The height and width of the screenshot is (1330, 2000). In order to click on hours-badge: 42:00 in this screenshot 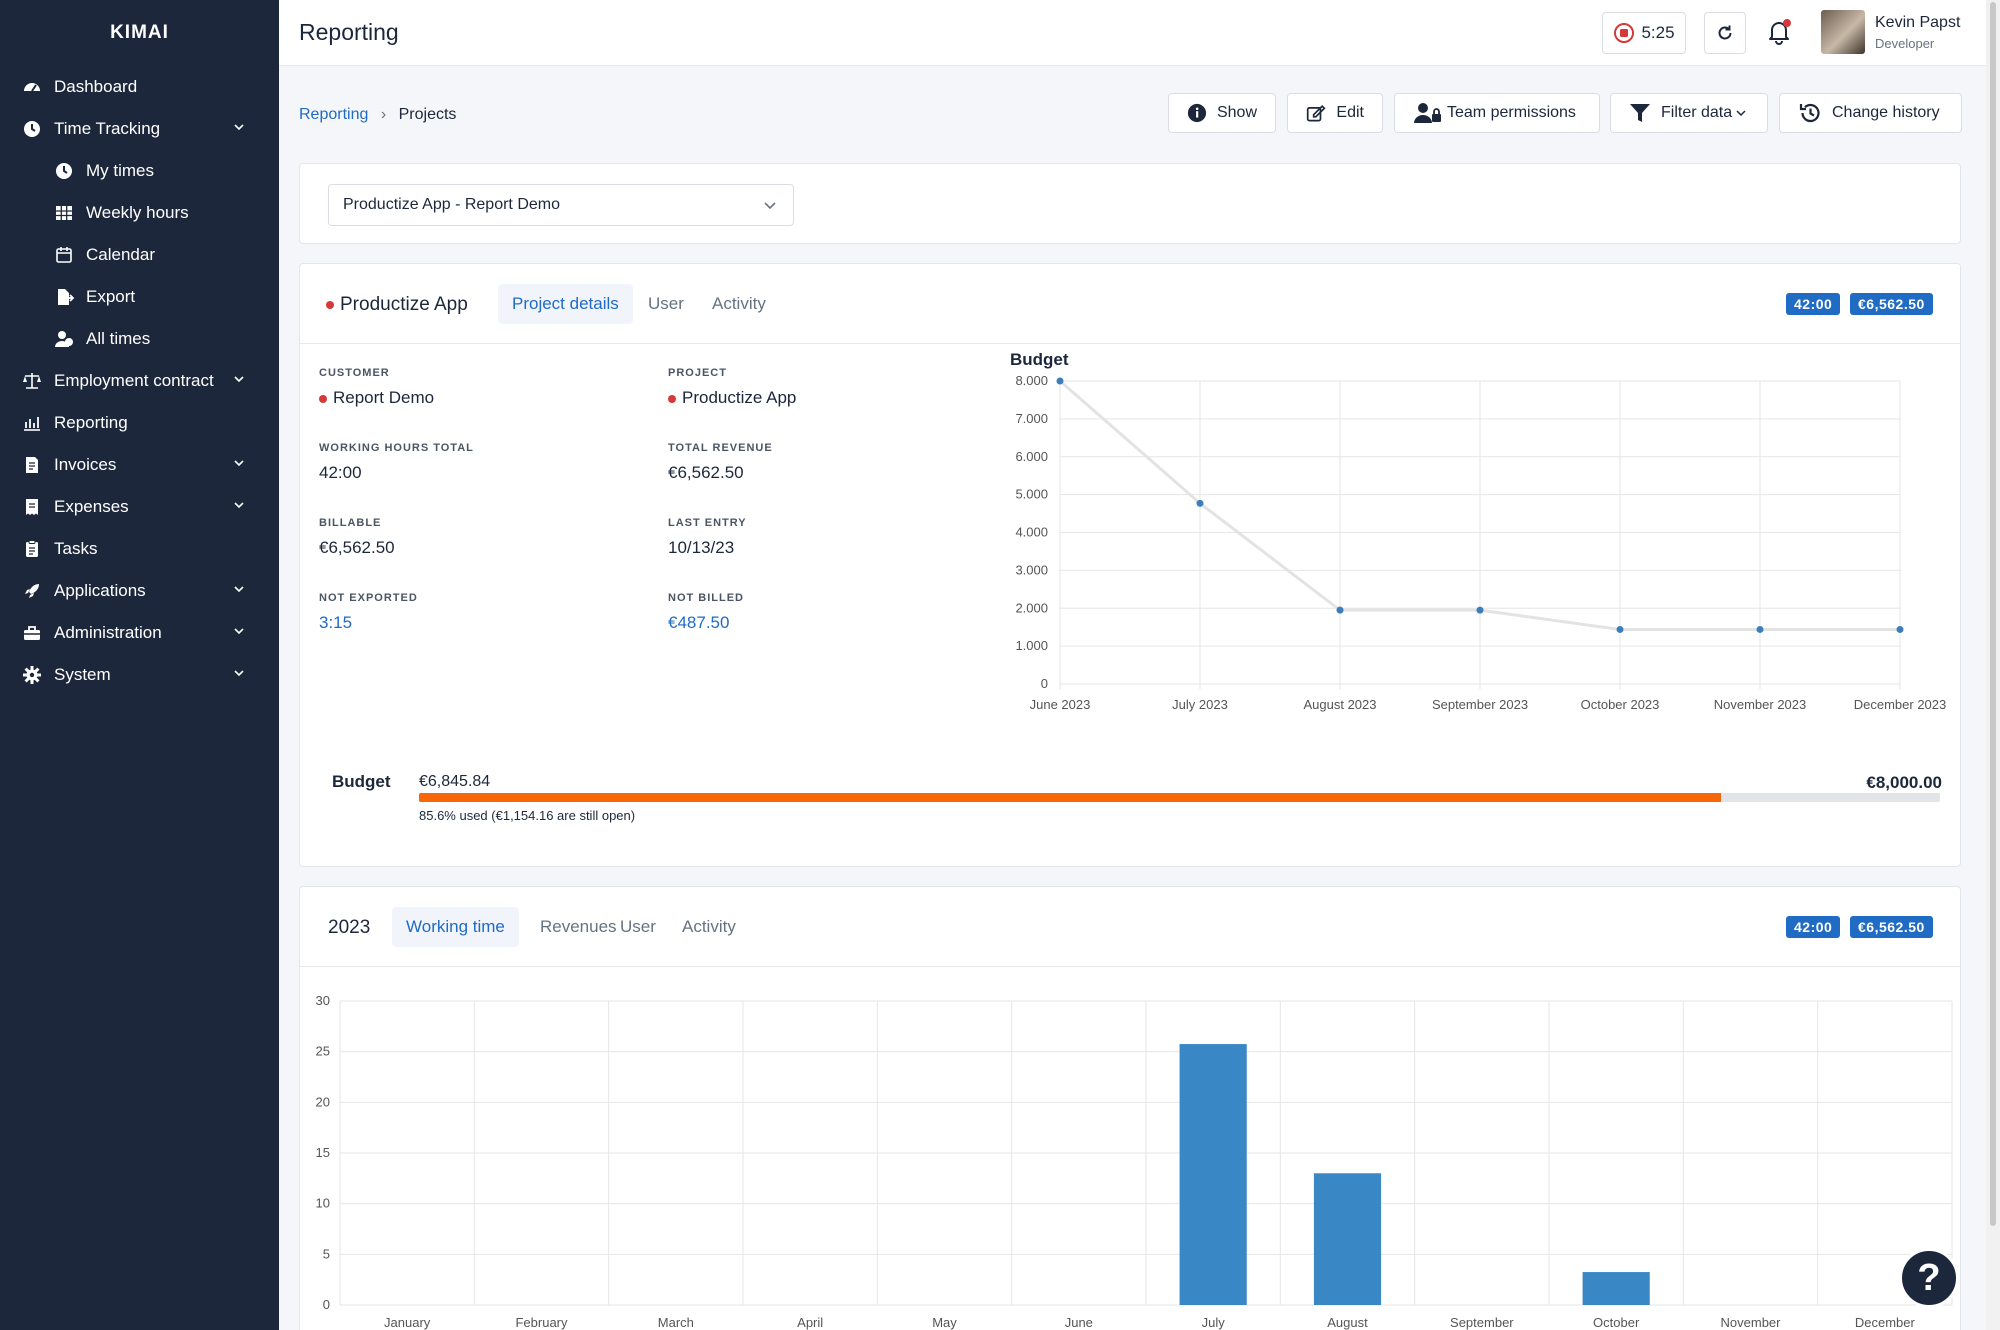, I will do `click(1813, 927)`.